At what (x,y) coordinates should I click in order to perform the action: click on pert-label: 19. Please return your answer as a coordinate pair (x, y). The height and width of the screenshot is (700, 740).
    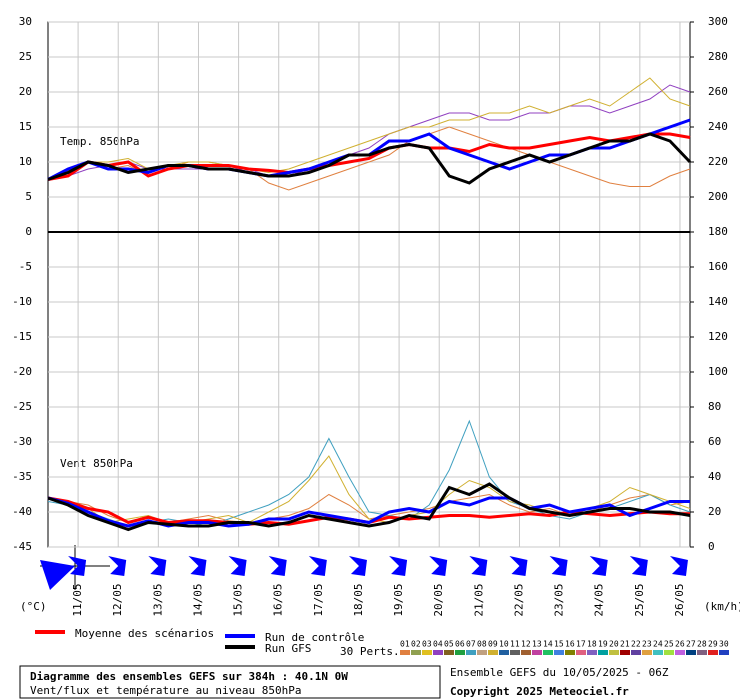
    Looking at the image, I should click on (603, 644).